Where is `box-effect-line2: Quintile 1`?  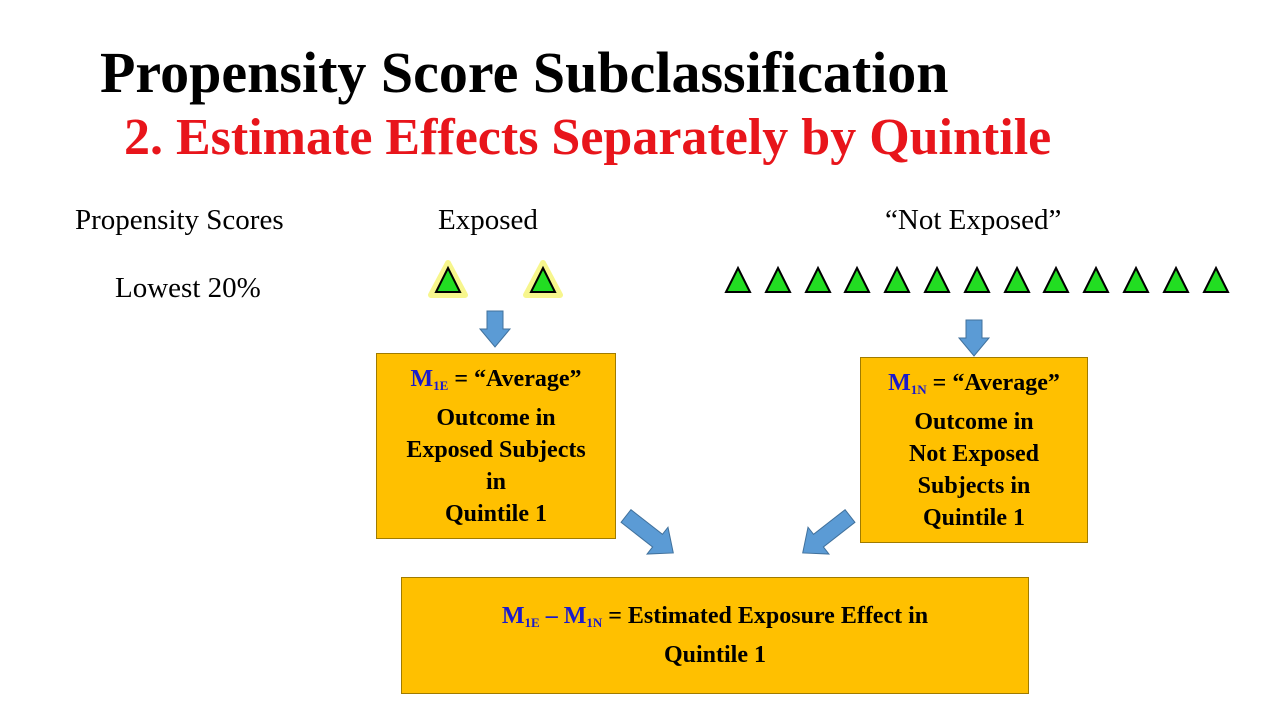
box-effect-line2: Quintile 1 is located at coordinates (714, 655).